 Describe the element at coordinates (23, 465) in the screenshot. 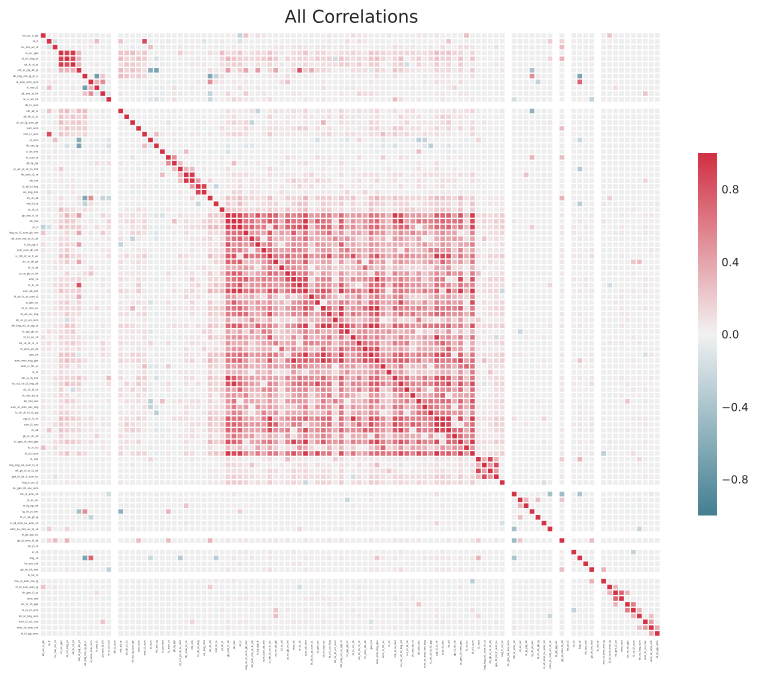

I see `svg-text: kog_kog_w1_sum_fu_st` at that location.